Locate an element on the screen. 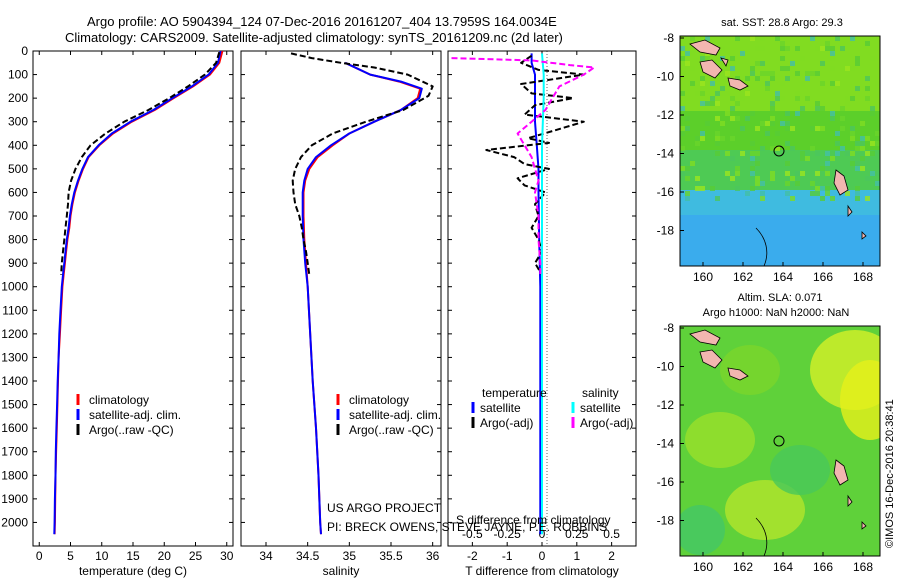 This screenshot has width=900, height=580. x-tick-label: 35 is located at coordinates (350, 556).